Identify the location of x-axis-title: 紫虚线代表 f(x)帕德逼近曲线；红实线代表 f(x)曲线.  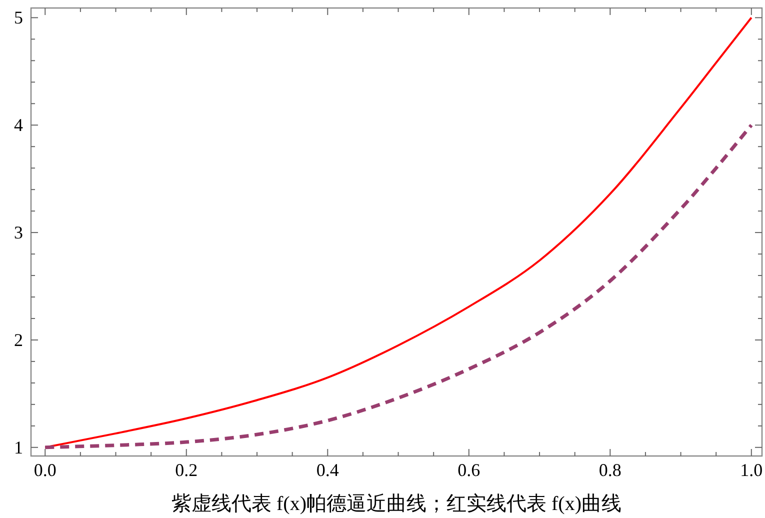
(397, 504).